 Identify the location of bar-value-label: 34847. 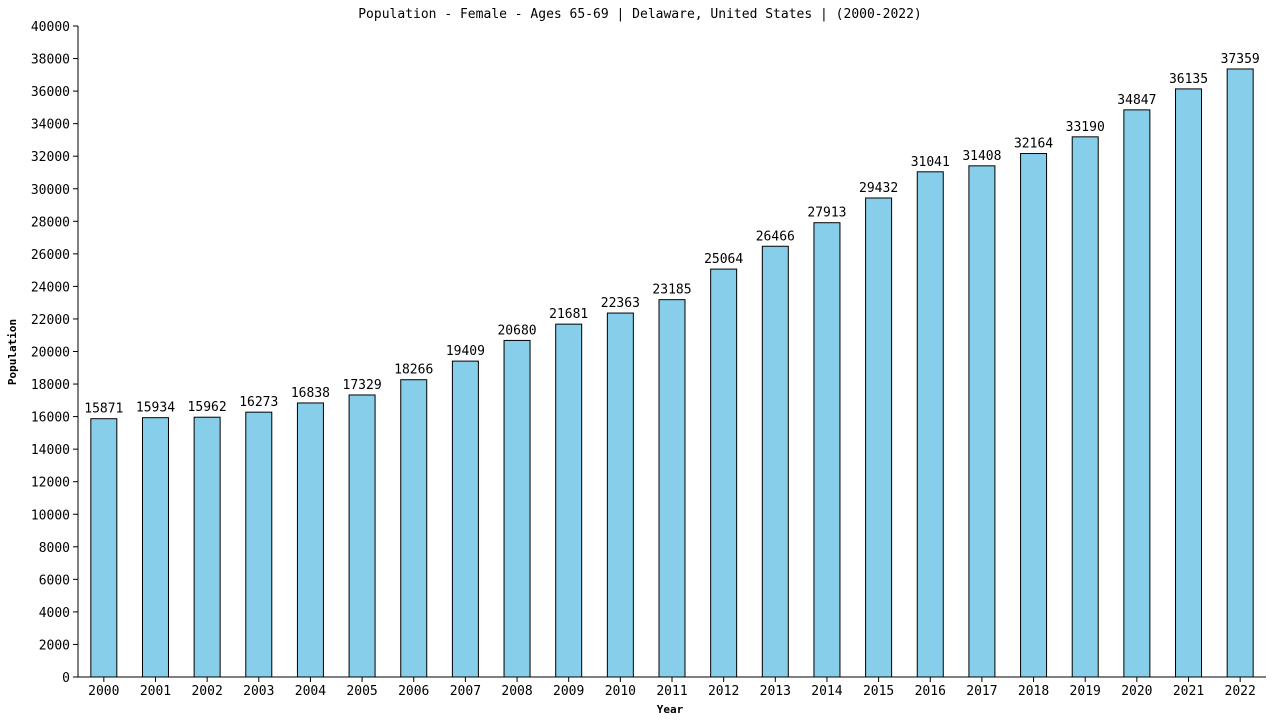
(1136, 100).